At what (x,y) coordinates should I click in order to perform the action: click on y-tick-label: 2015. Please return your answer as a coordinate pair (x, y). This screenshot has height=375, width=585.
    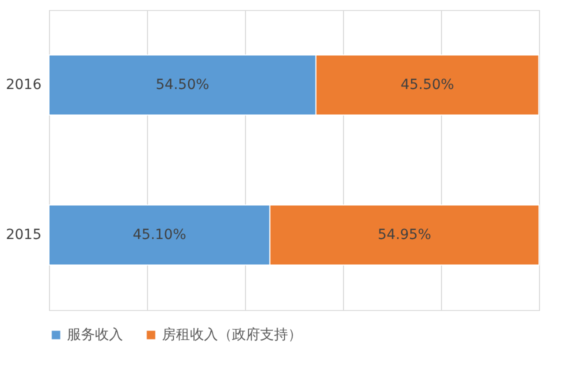
    Looking at the image, I should click on (24, 235).